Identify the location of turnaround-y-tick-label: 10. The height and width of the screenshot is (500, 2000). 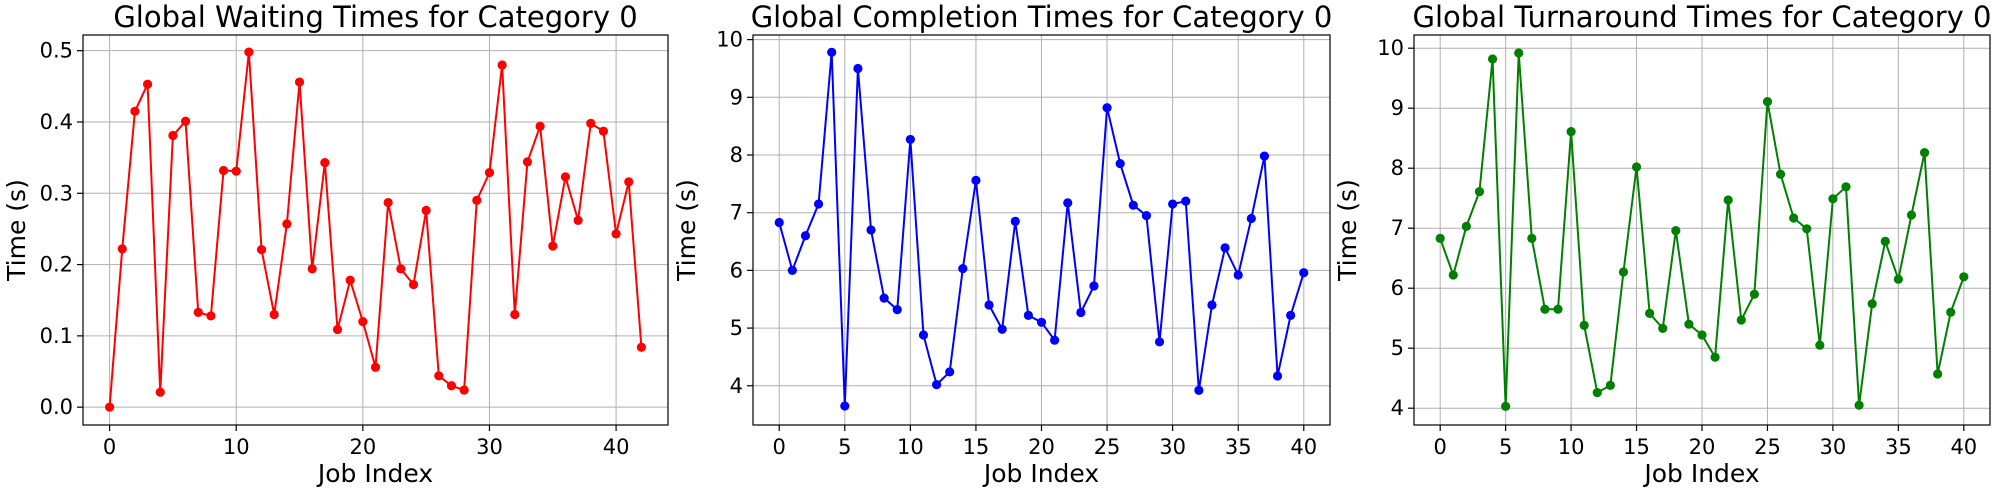
(1390, 48).